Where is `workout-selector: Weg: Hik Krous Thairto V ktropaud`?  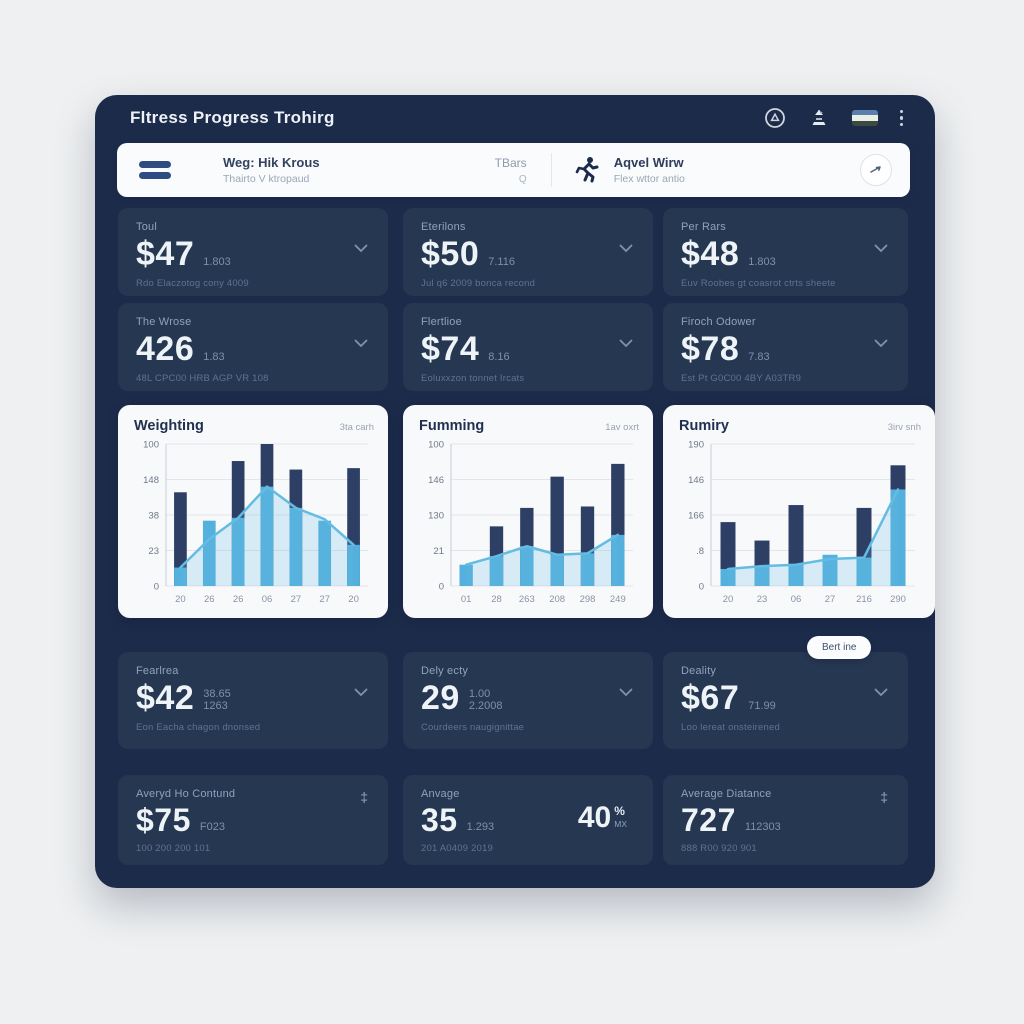
workout-selector: Weg: Hik Krous Thairto V ktropaud is located at coordinates (271, 170).